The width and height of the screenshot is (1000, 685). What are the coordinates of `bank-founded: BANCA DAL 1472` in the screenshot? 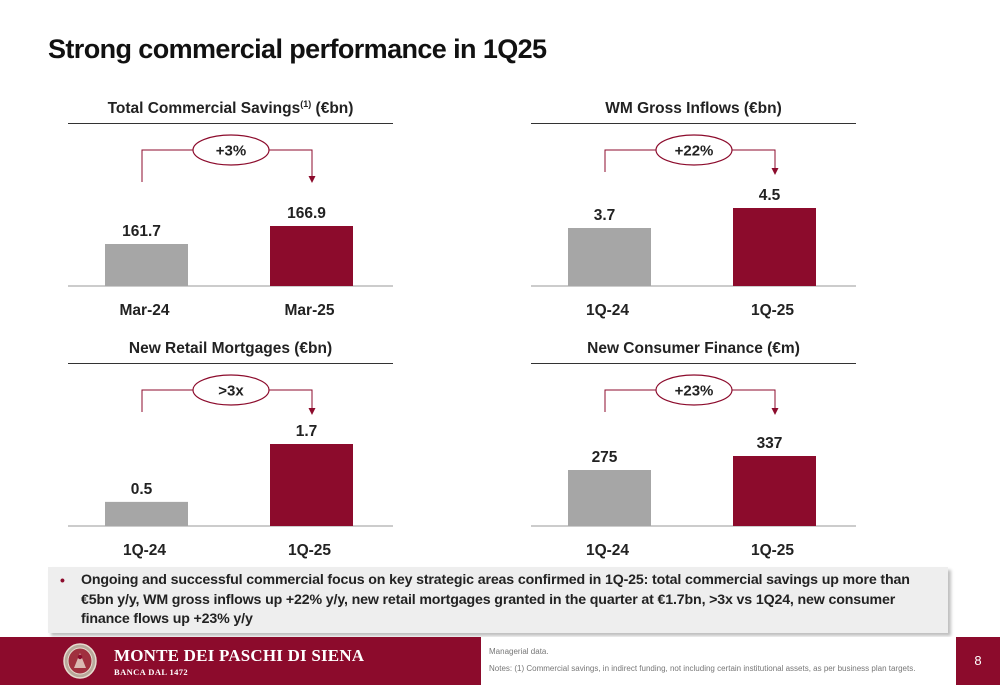 It's located at (151, 672).